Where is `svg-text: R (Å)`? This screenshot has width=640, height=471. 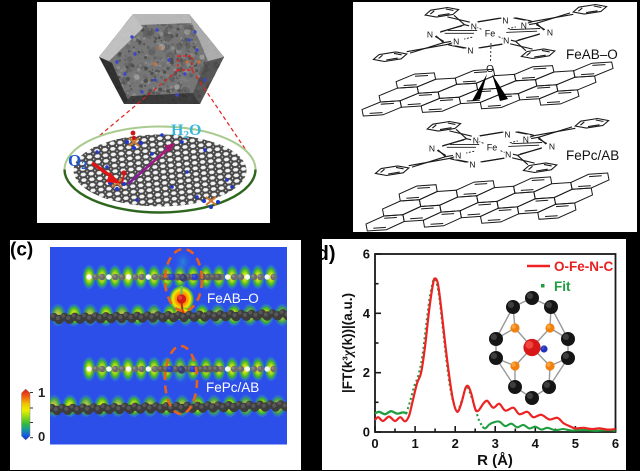 svg-text: R (Å) is located at coordinates (495, 460).